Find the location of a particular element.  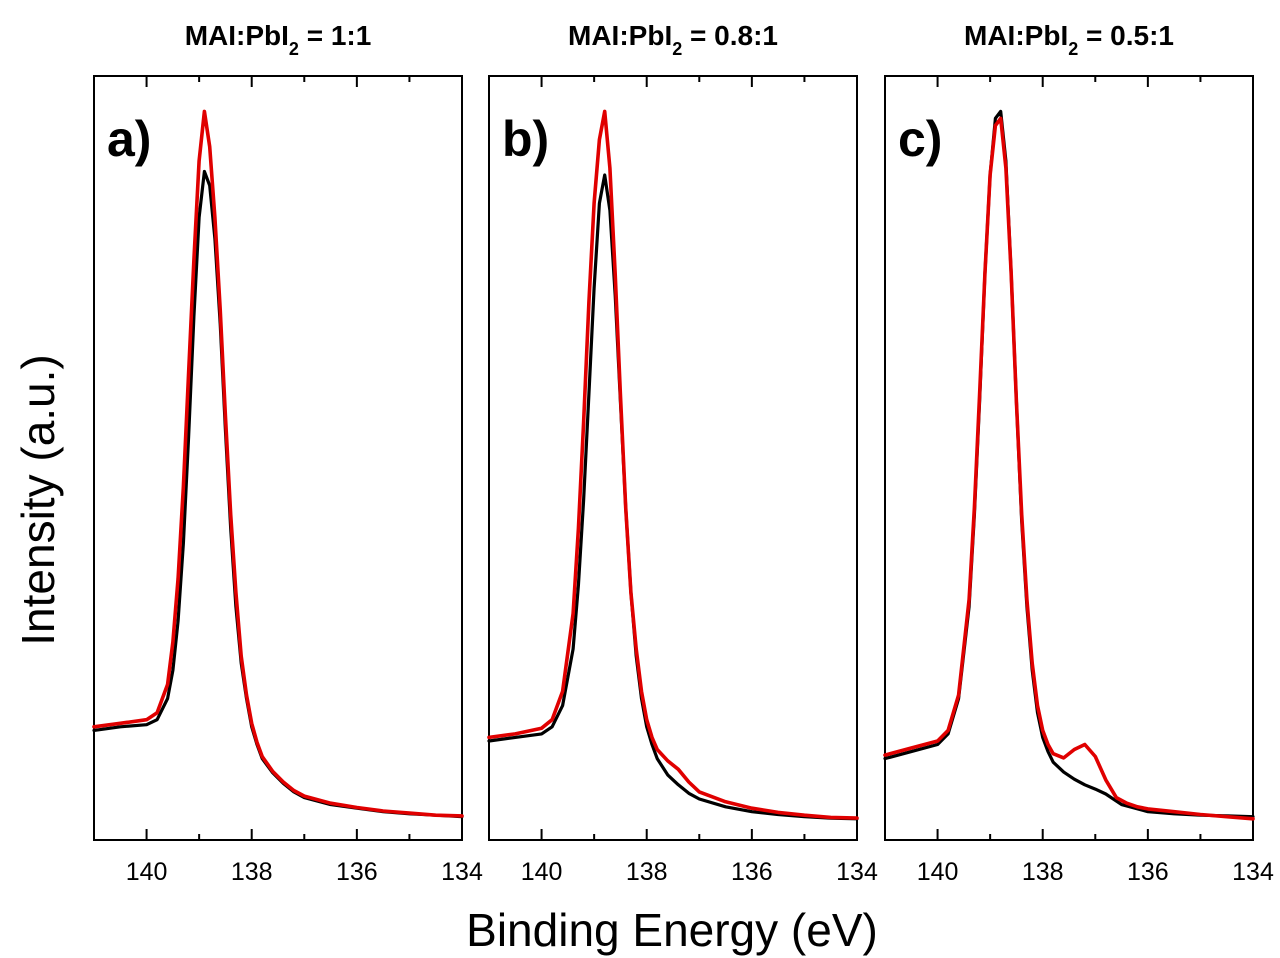

panel-title: MAI:PbI2 = 0.5:1 is located at coordinates (1069, 39).